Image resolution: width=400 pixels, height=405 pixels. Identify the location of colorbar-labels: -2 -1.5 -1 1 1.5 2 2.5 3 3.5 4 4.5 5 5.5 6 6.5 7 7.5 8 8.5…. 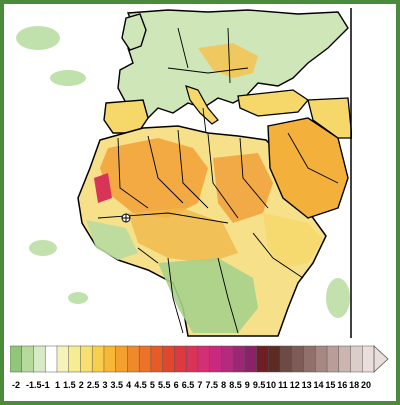
(200, 387).